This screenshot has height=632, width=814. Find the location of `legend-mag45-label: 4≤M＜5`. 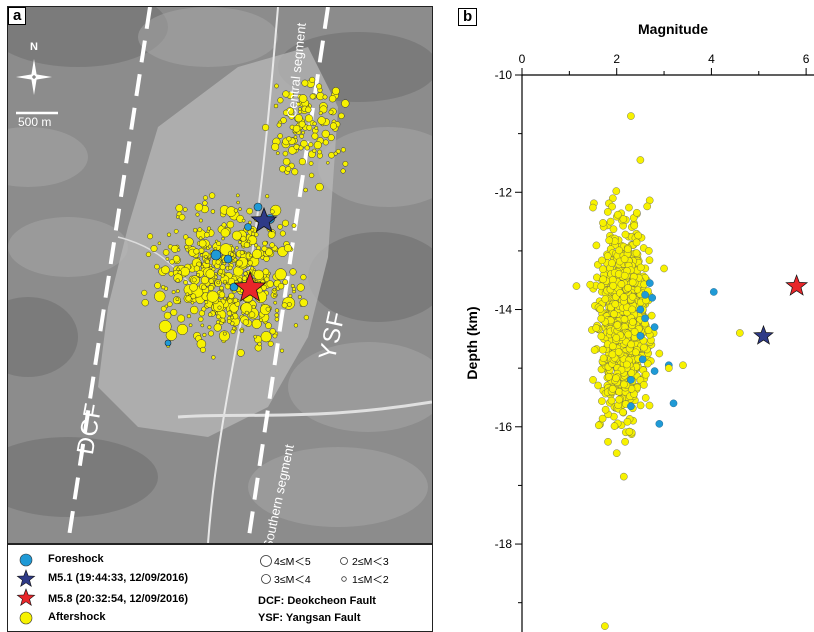

legend-mag45-label: 4≤M＜5 is located at coordinates (292, 562).